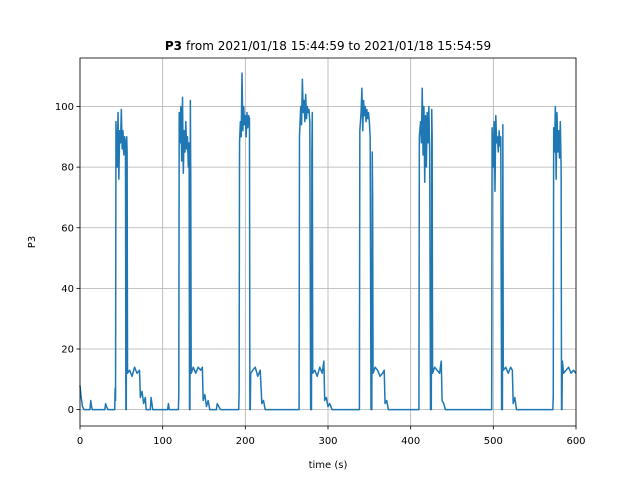  What do you see at coordinates (245, 441) in the screenshot?
I see `x-tick-label: 200` at bounding box center [245, 441].